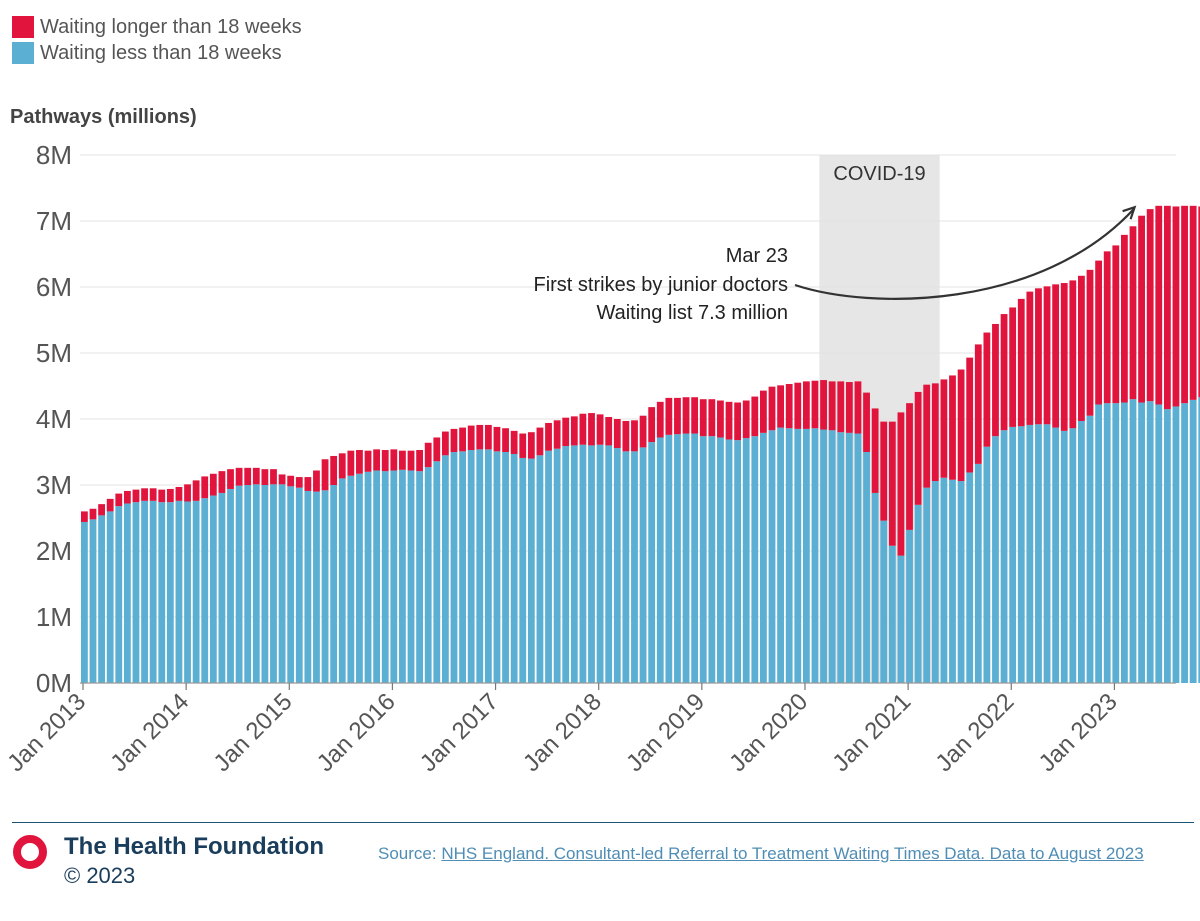 The image size is (1200, 921). What do you see at coordinates (459, 732) in the screenshot?
I see `x-tick-label: Jan 2017` at bounding box center [459, 732].